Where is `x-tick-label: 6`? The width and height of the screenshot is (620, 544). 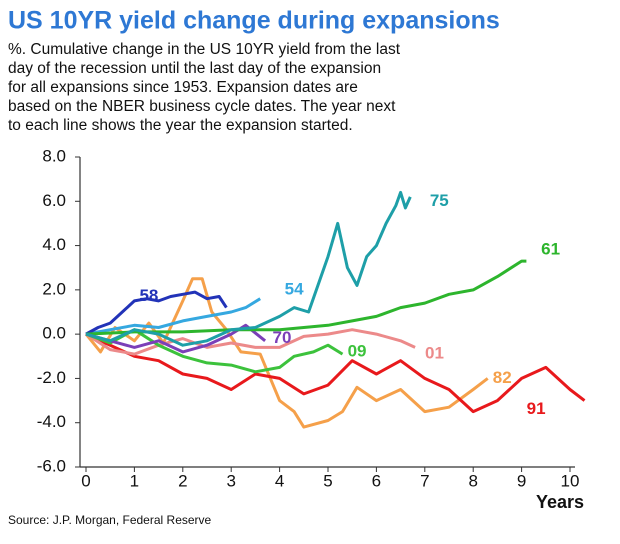
x-tick-label: 6 is located at coordinates (376, 480).